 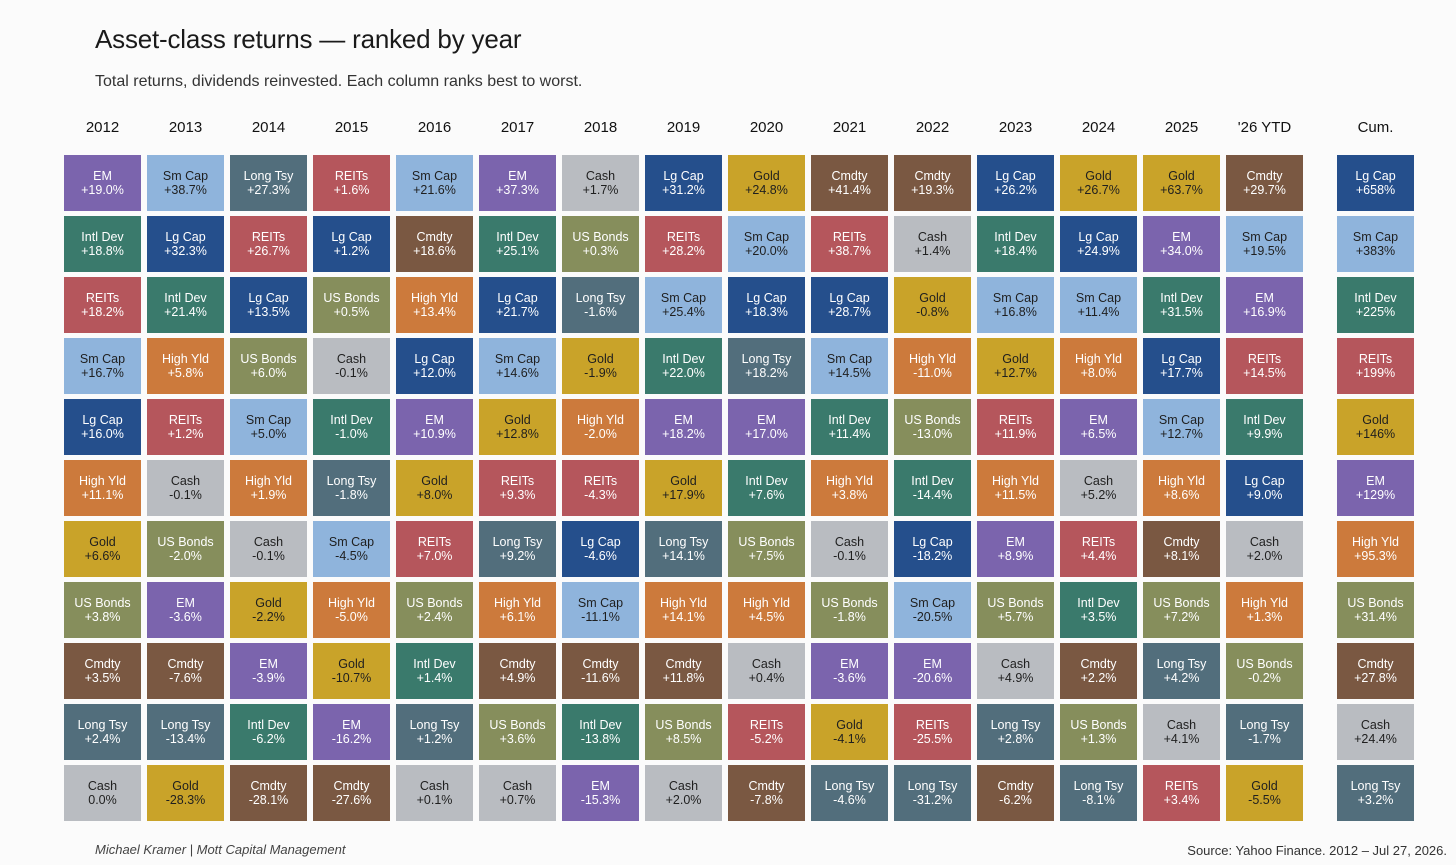 I want to click on return-value: +16.7%, so click(x=102, y=373).